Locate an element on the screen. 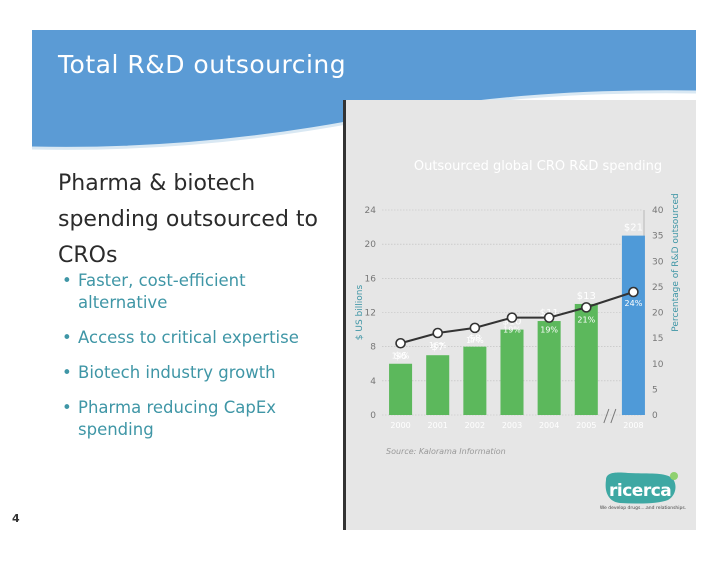 The height and width of the screenshot is (563, 728). bar-value-label: $8 is located at coordinates (474, 339).